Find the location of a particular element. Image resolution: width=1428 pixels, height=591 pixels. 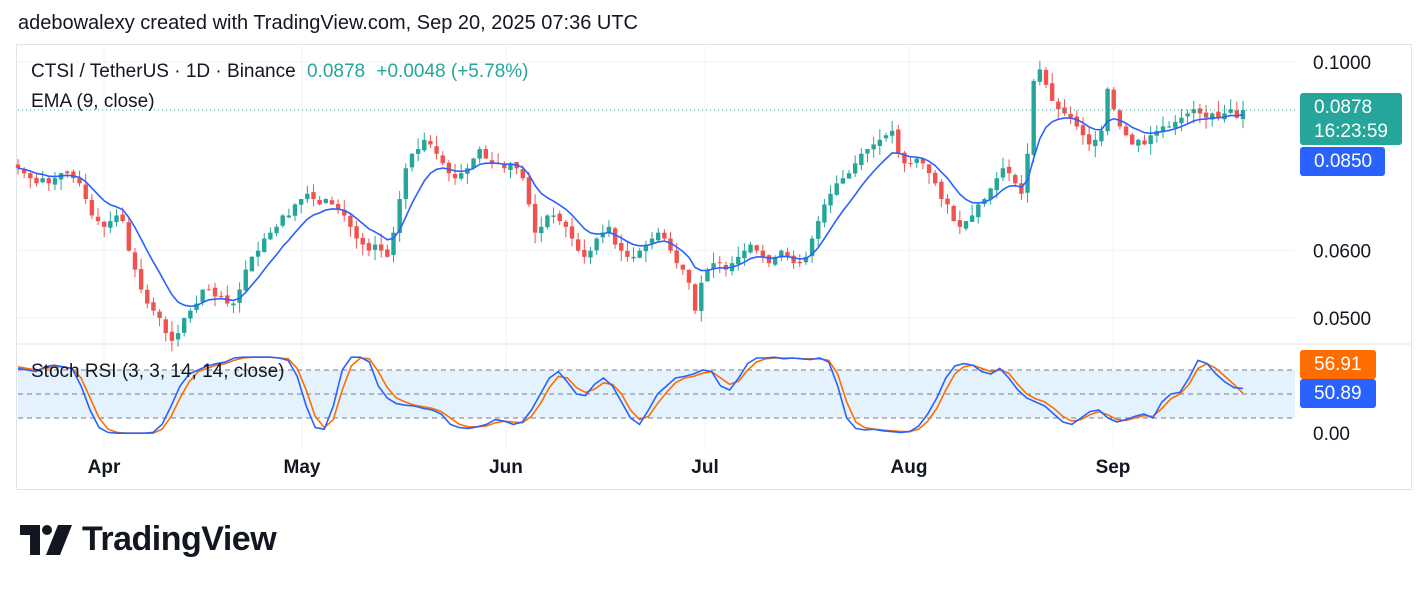

tradingview-logo: TradingView is located at coordinates (148, 539).